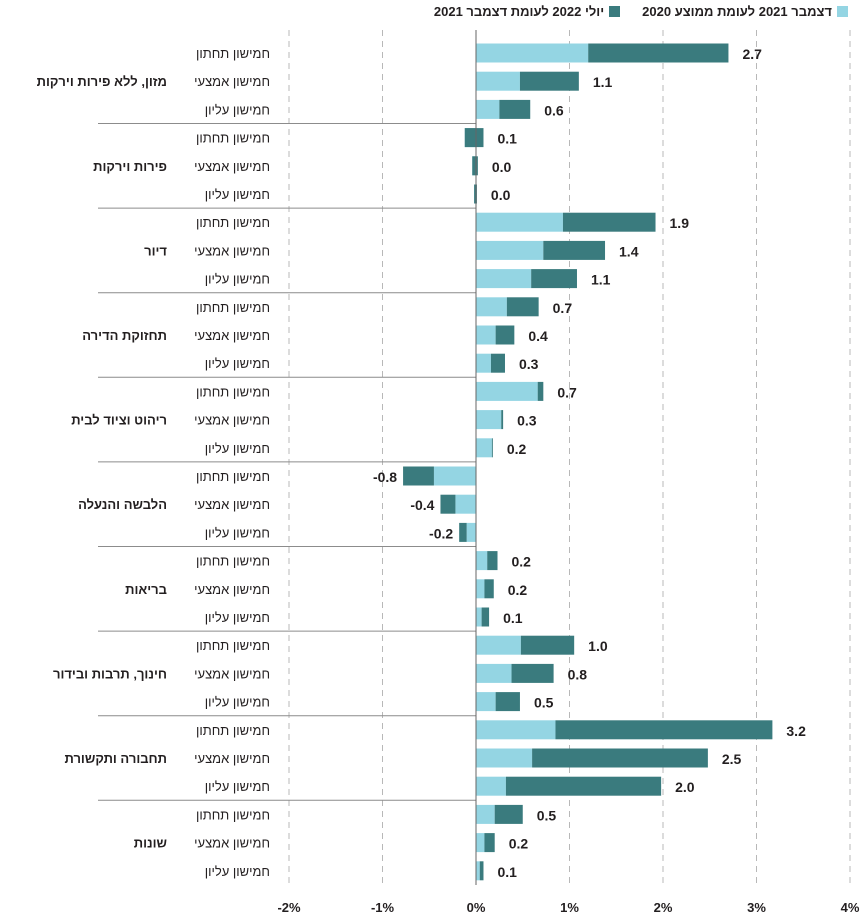 This screenshot has width=862, height=920. Describe the element at coordinates (150, 843) in the screenshot. I see `category-label: שונות` at that location.